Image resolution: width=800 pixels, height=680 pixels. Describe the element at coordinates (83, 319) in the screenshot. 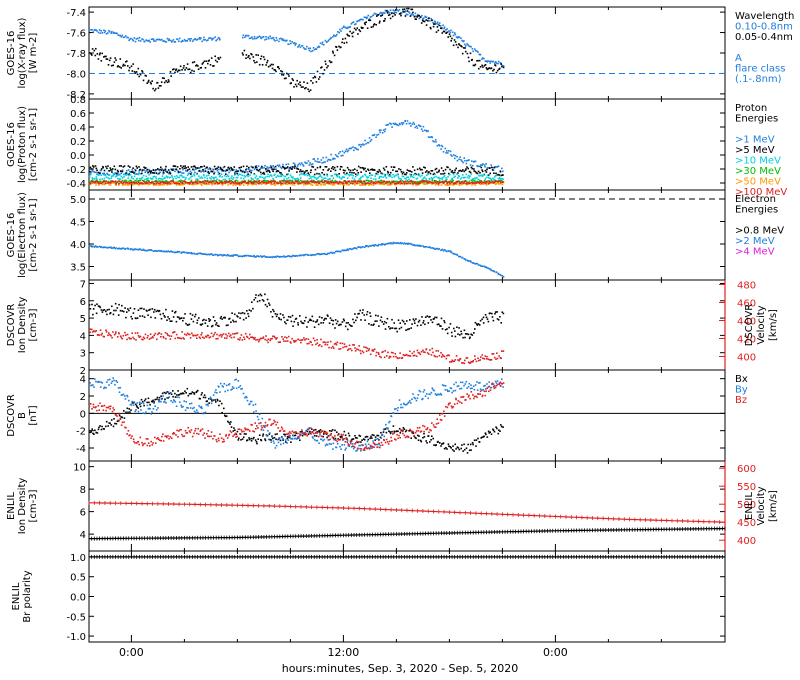

I see `y-tick-label: 5` at that location.